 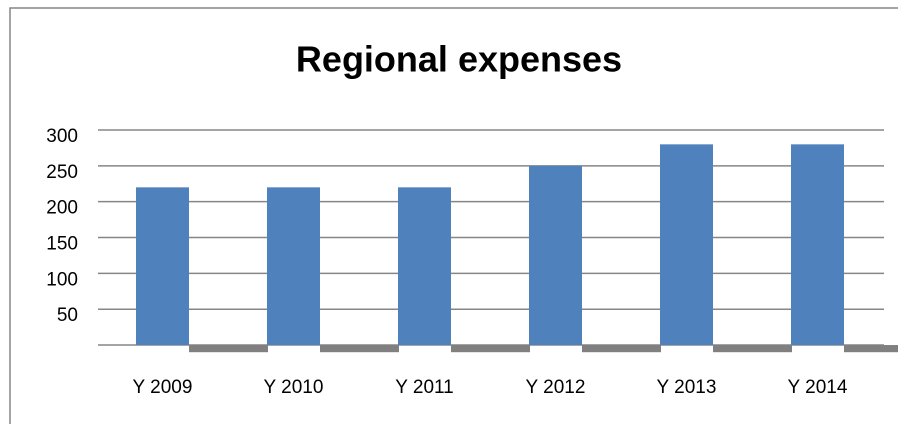 What do you see at coordinates (459, 59) in the screenshot?
I see `chart-title: Regional expenses` at bounding box center [459, 59].